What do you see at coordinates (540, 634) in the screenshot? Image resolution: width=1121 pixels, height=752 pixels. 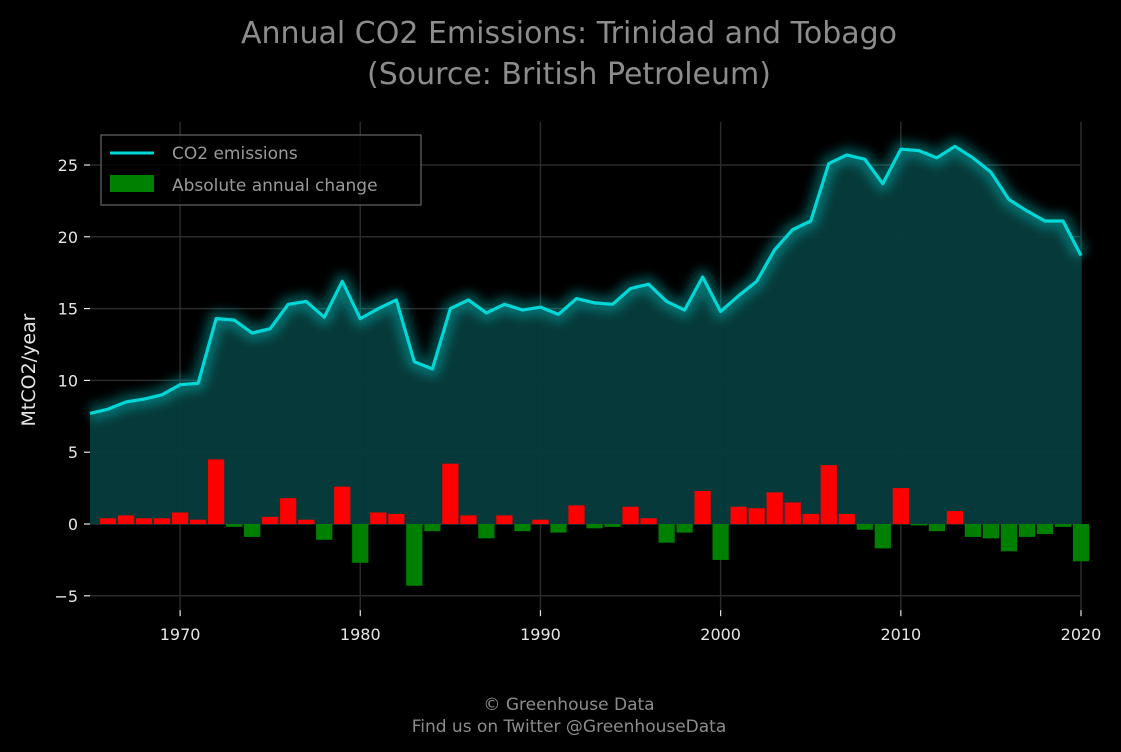 I see `x-tick-label: 1990` at bounding box center [540, 634].